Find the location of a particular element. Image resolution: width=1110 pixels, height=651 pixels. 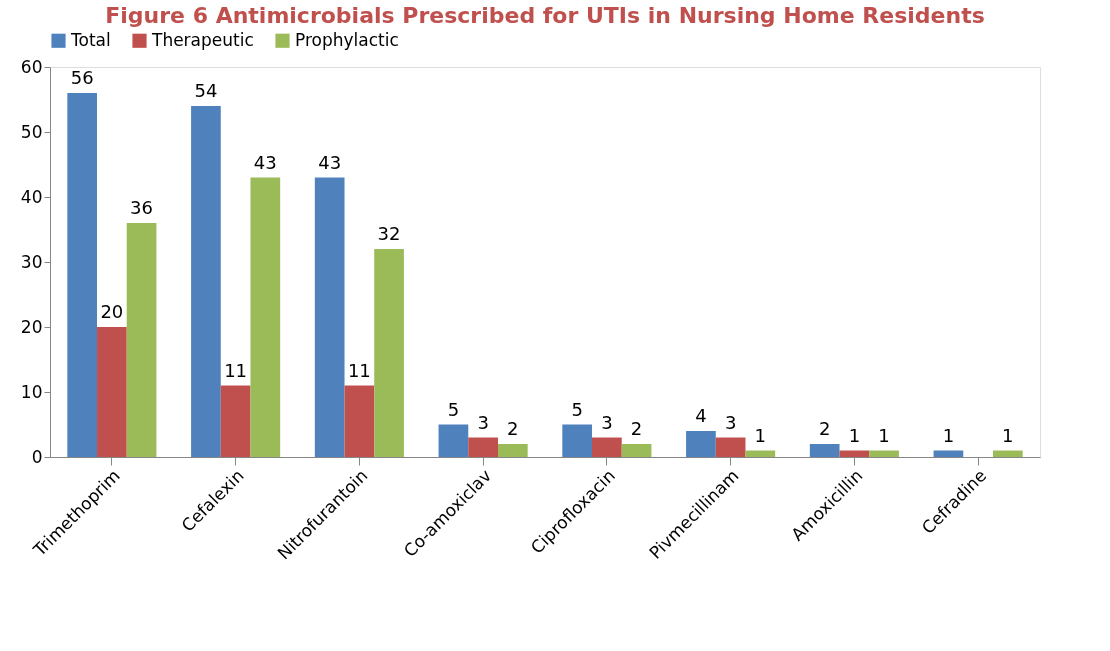

data-label: 54 is located at coordinates (206, 90).